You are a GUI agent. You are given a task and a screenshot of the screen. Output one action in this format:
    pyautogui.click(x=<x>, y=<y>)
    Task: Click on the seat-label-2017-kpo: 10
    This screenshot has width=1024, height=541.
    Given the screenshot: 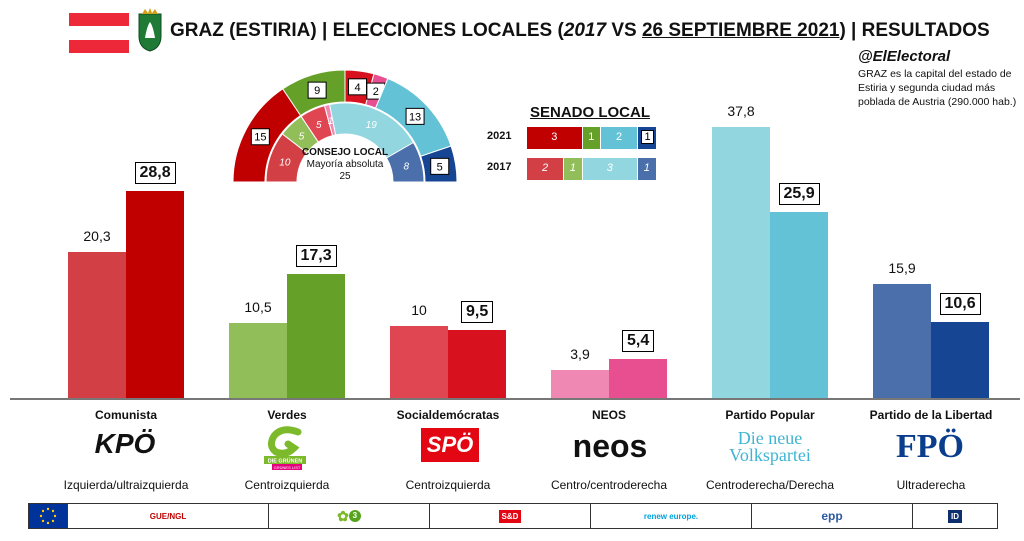 What is the action you would take?
    pyautogui.click(x=285, y=163)
    